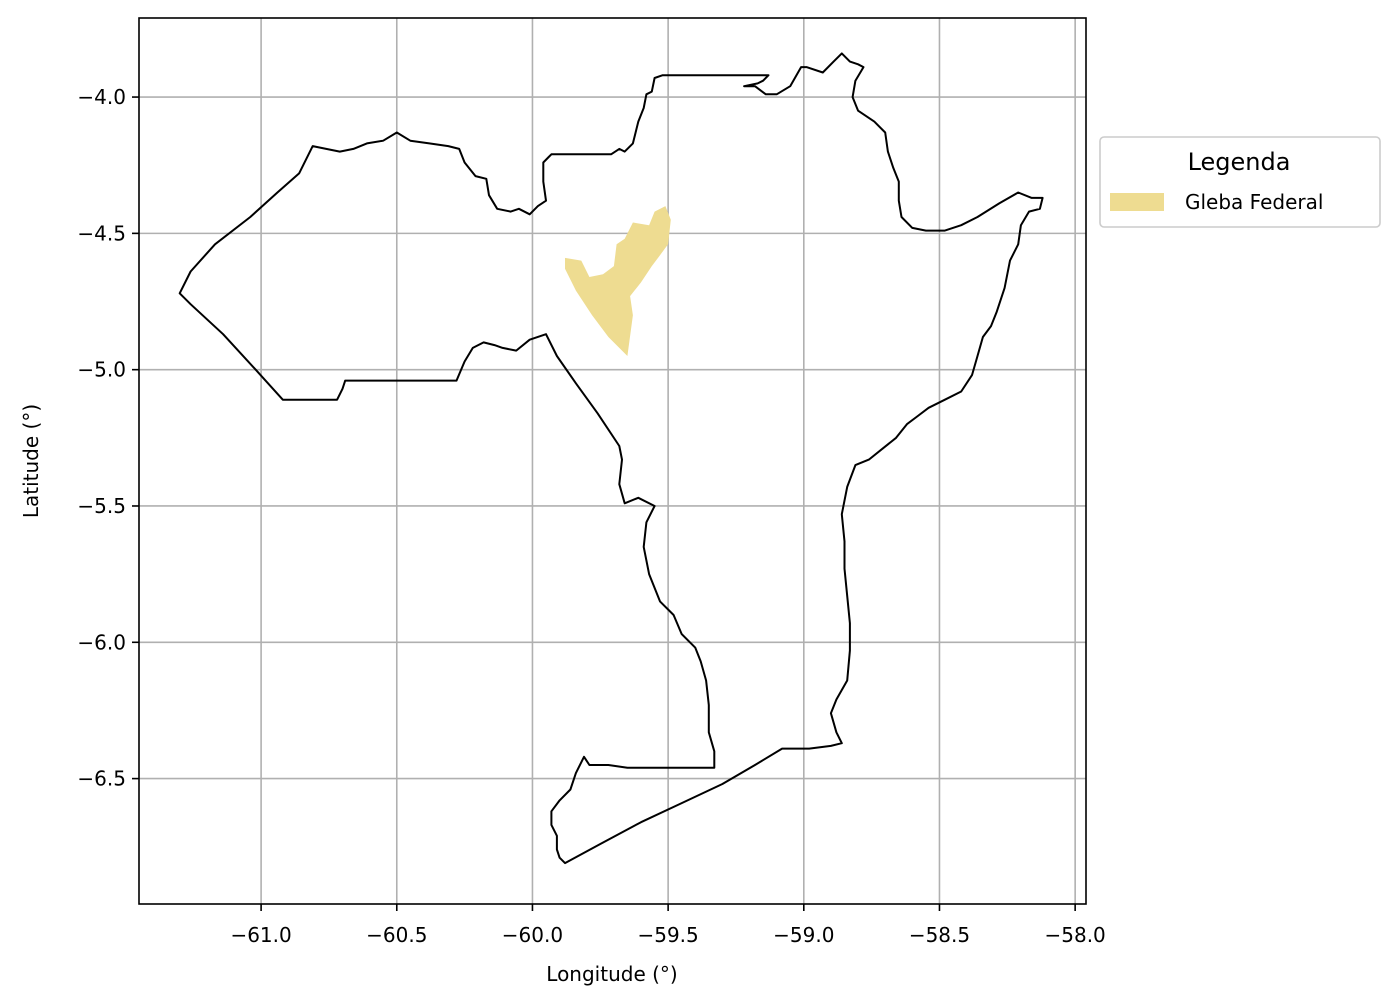 The width and height of the screenshot is (1399, 1006). I want to click on gleba-federal-area, so click(618, 281).